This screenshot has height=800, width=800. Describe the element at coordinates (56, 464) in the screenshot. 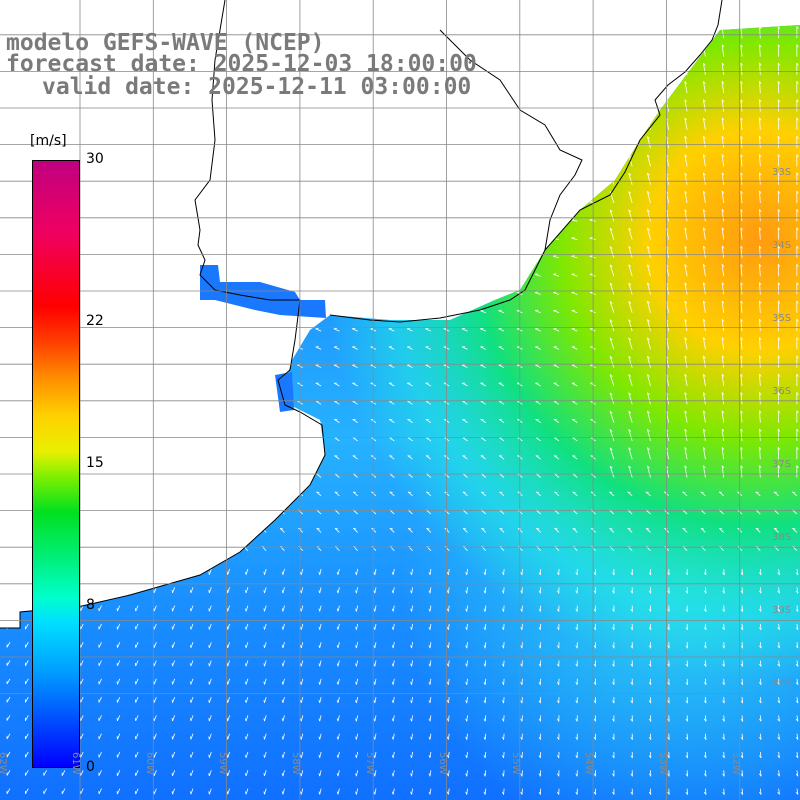

I see `colorbar` at that location.